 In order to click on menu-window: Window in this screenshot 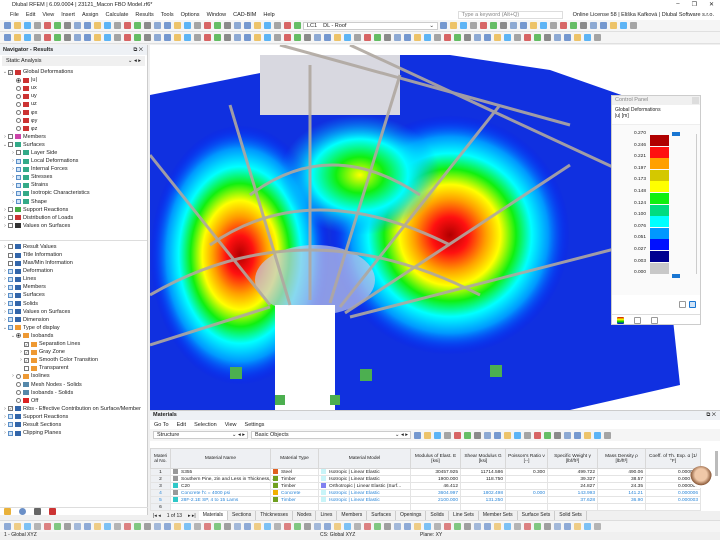, I will do `click(216, 15)`.